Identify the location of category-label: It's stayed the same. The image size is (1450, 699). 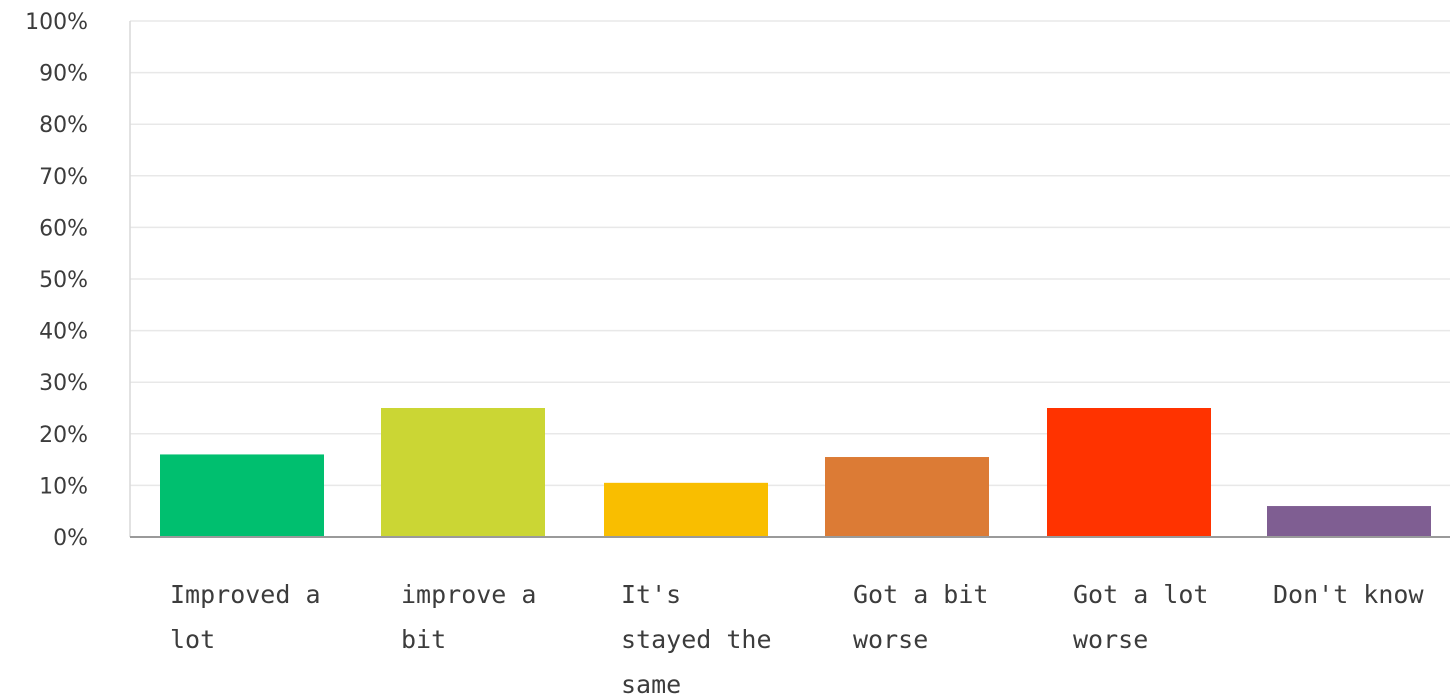
(696, 637).